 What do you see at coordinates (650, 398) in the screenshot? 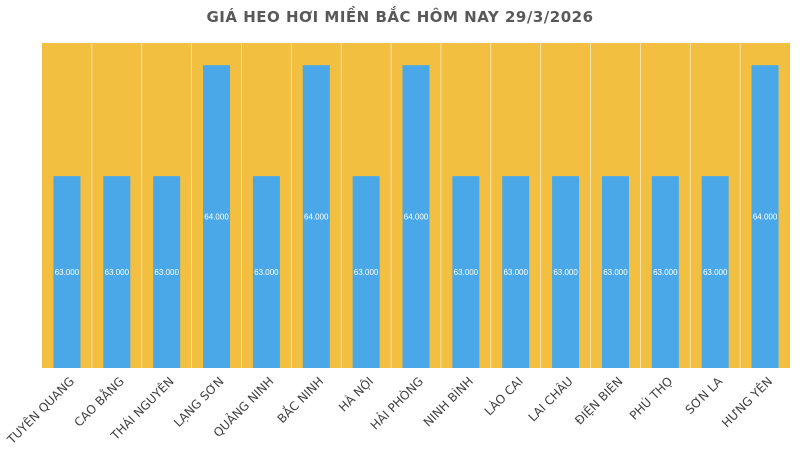
I see `x-tick-label: PHÚ THỌ` at bounding box center [650, 398].